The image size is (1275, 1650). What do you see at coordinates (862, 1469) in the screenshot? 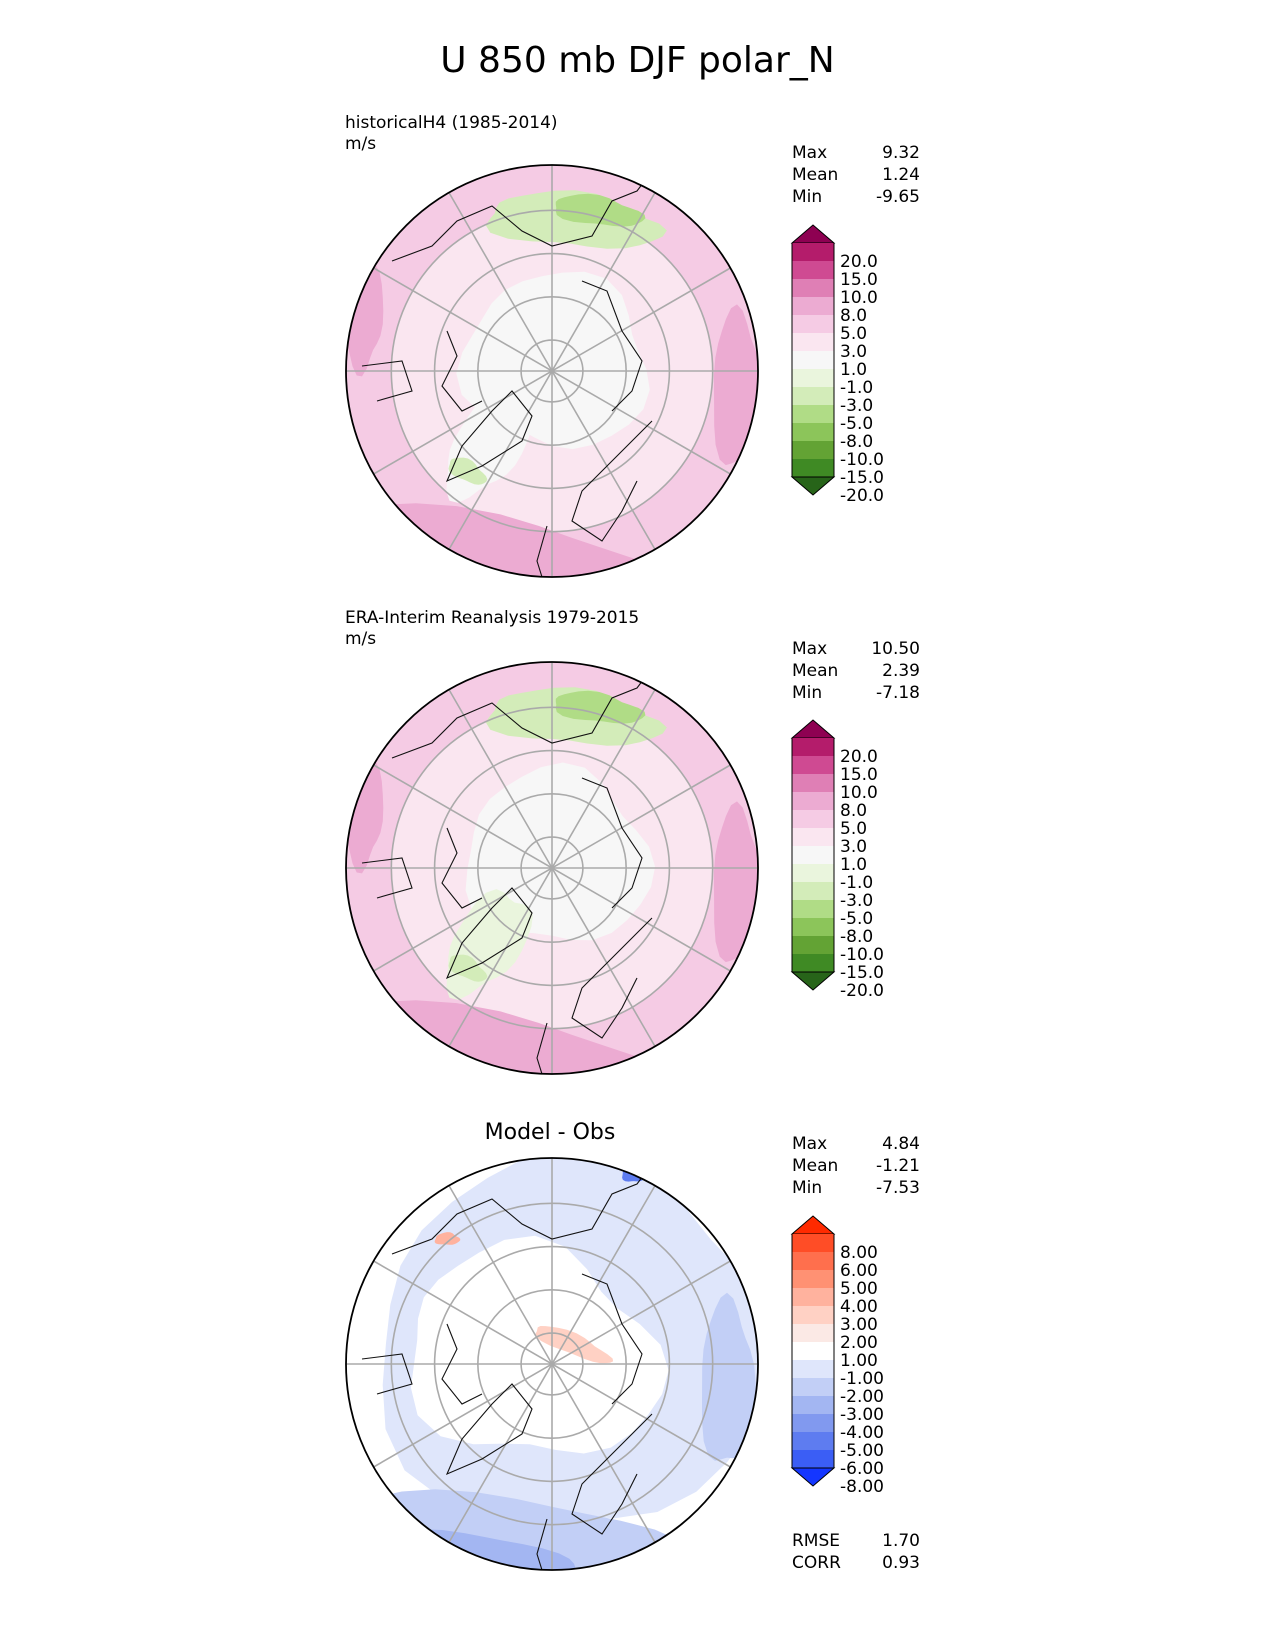
I see `colorbar-tick-label: -6.00` at bounding box center [862, 1469].